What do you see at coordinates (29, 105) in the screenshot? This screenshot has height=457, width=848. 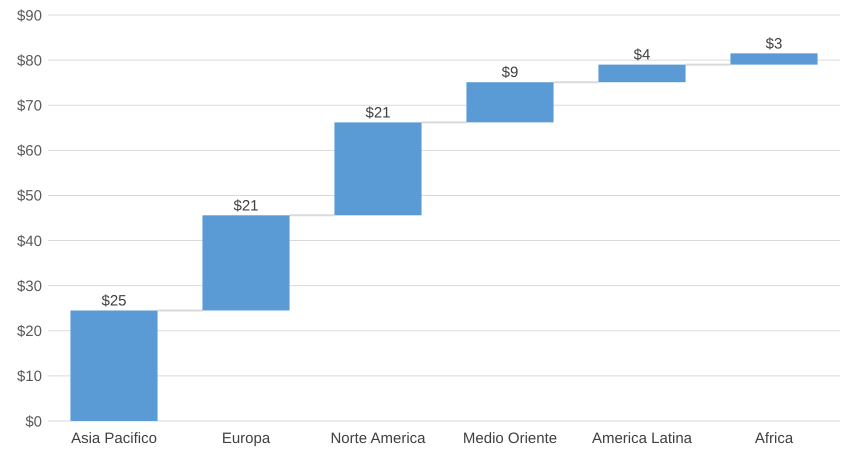 I see `y-tick-label: $70` at bounding box center [29, 105].